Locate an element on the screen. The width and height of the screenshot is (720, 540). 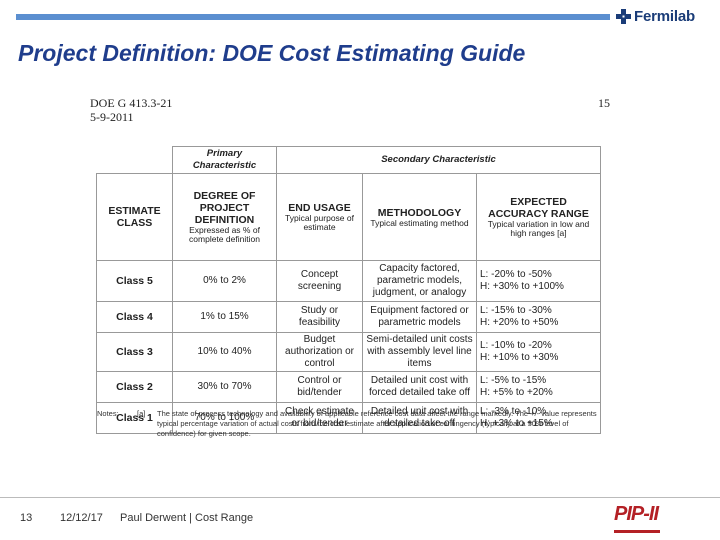
column-header-estimate-class: ESTIMATE CLASS is located at coordinates (134, 217).